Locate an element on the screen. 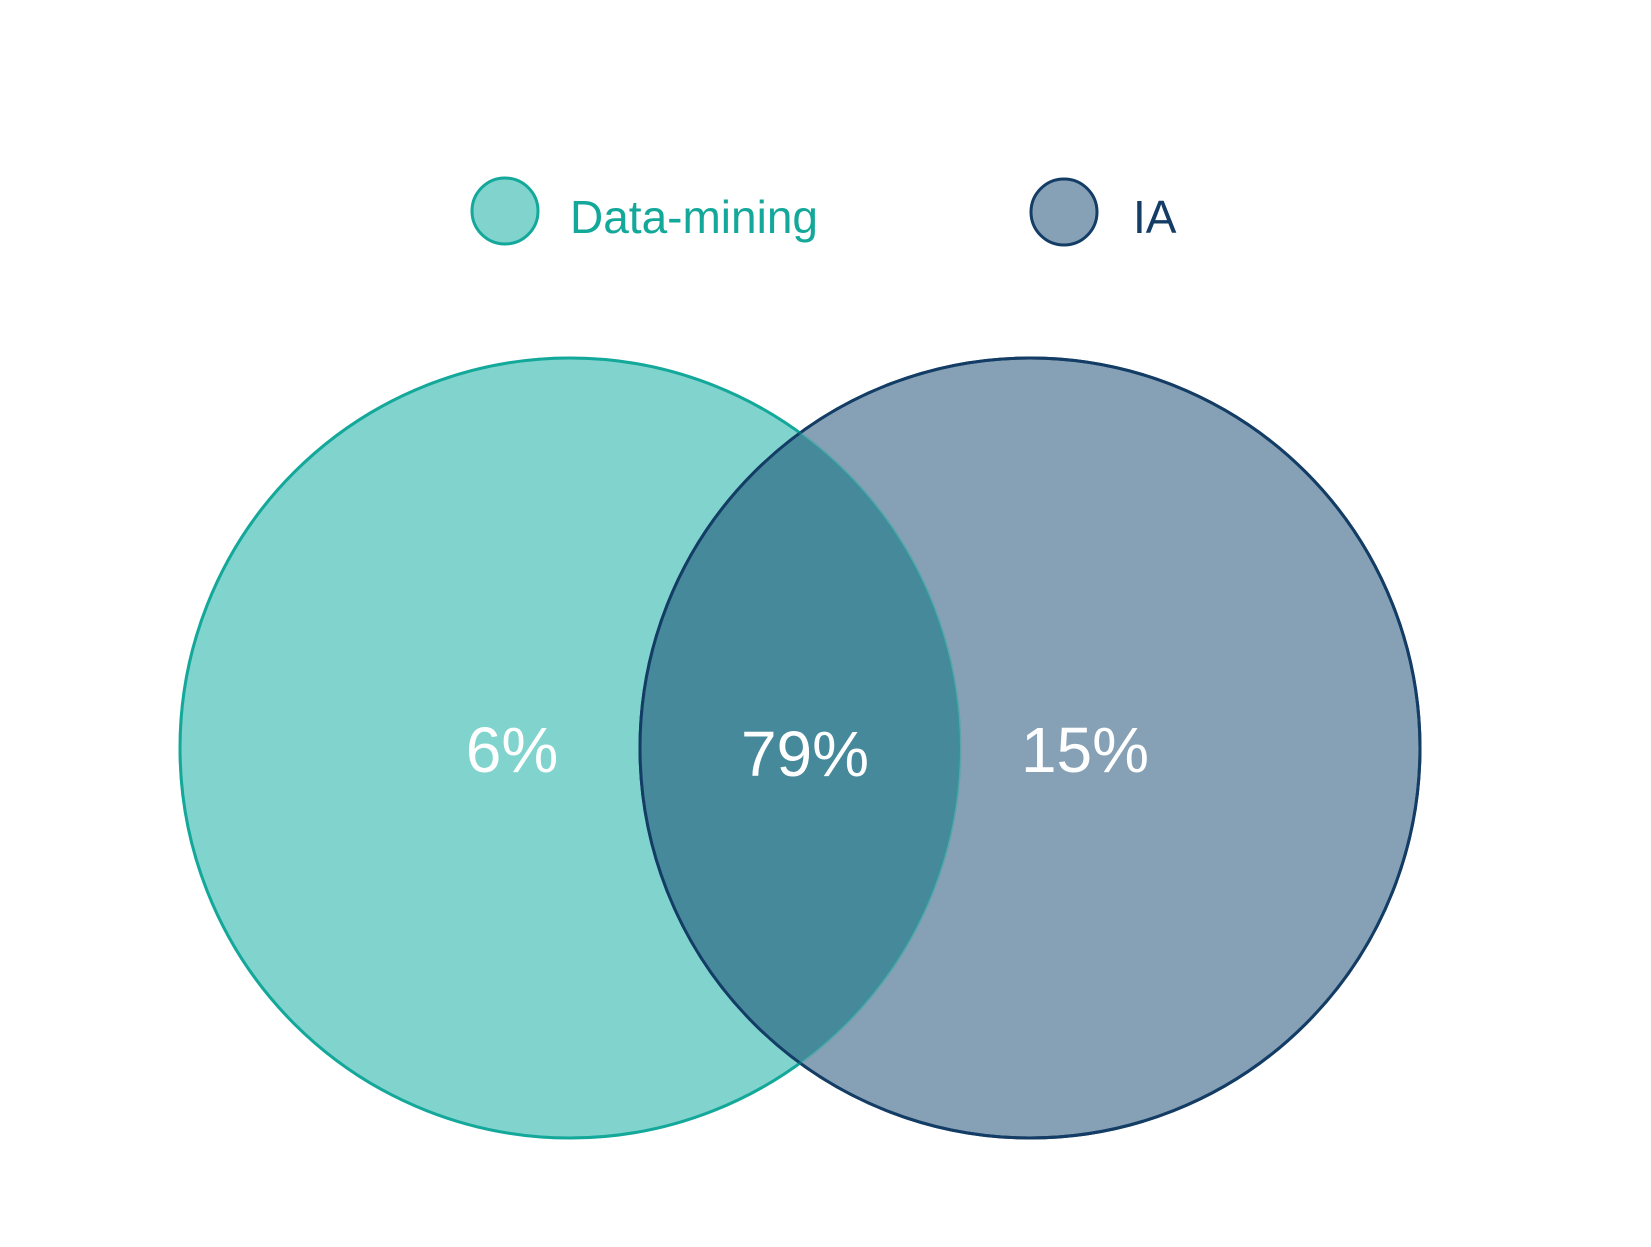 This screenshot has width=1651, height=1247. region-labels: 6% 79% 15% is located at coordinates (807, 752).